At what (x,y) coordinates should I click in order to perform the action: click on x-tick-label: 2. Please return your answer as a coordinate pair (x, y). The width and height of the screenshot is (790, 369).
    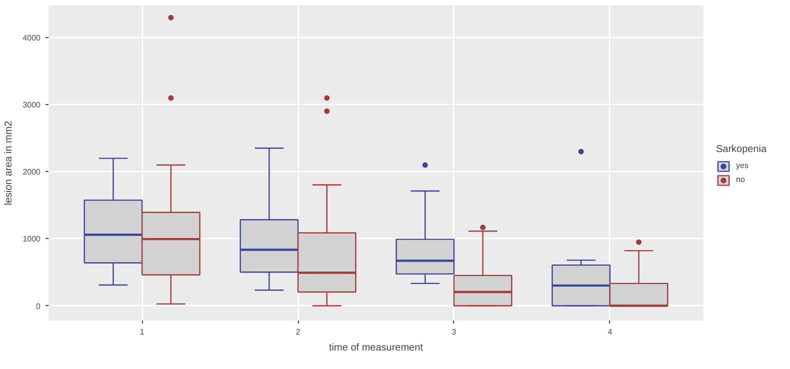
    Looking at the image, I should click on (298, 332).